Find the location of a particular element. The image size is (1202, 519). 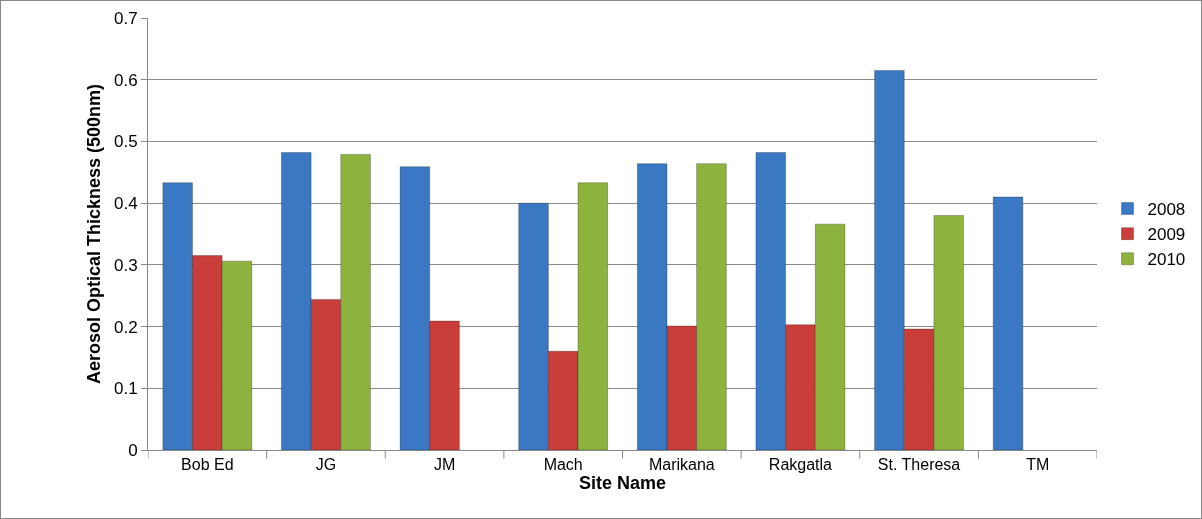

y-tick-label: 0.2 is located at coordinates (125, 327).